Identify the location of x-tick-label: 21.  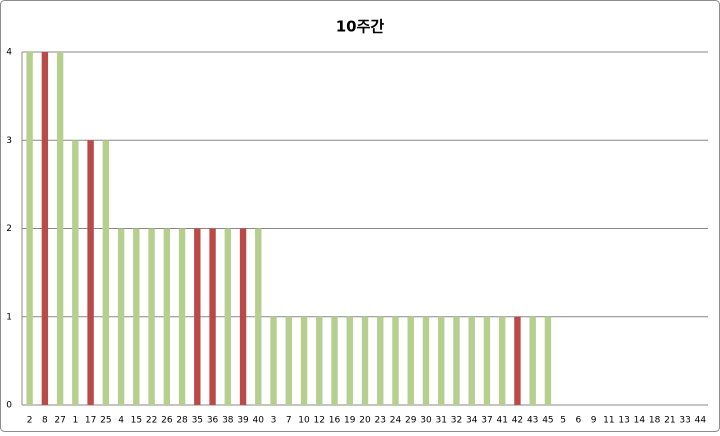
(669, 421).